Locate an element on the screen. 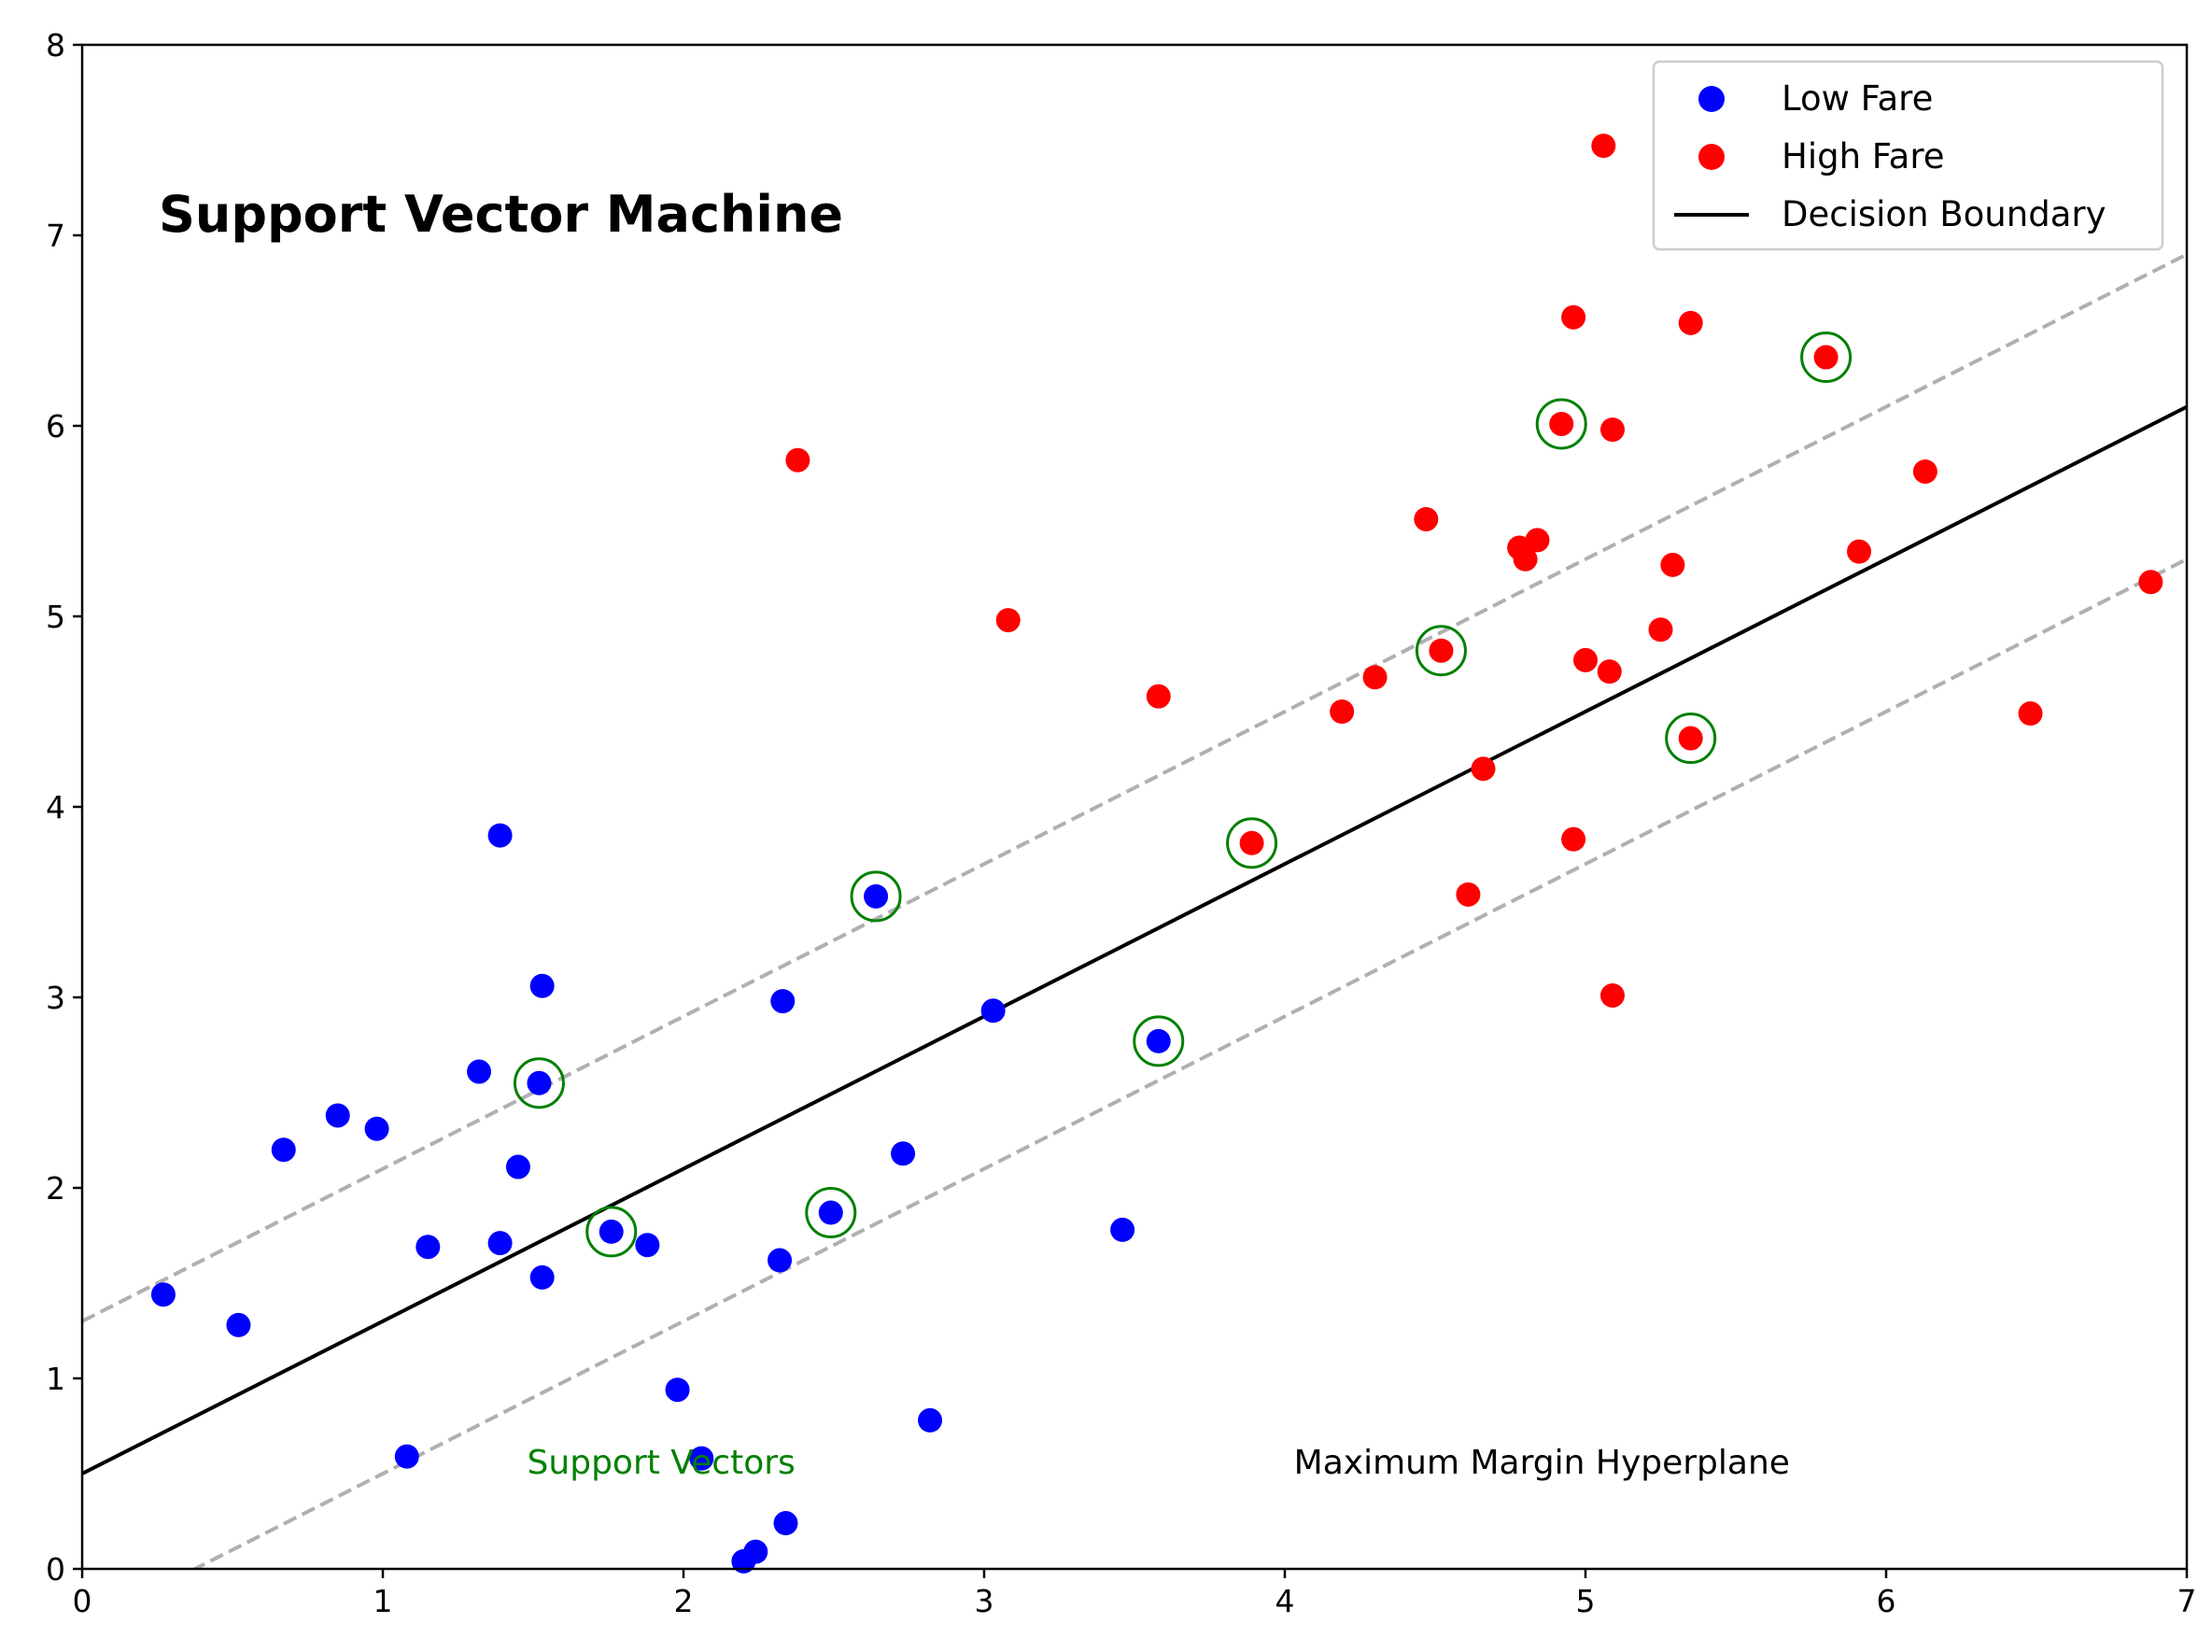  legend-label-low-fare: Low Fare is located at coordinates (1857, 98).